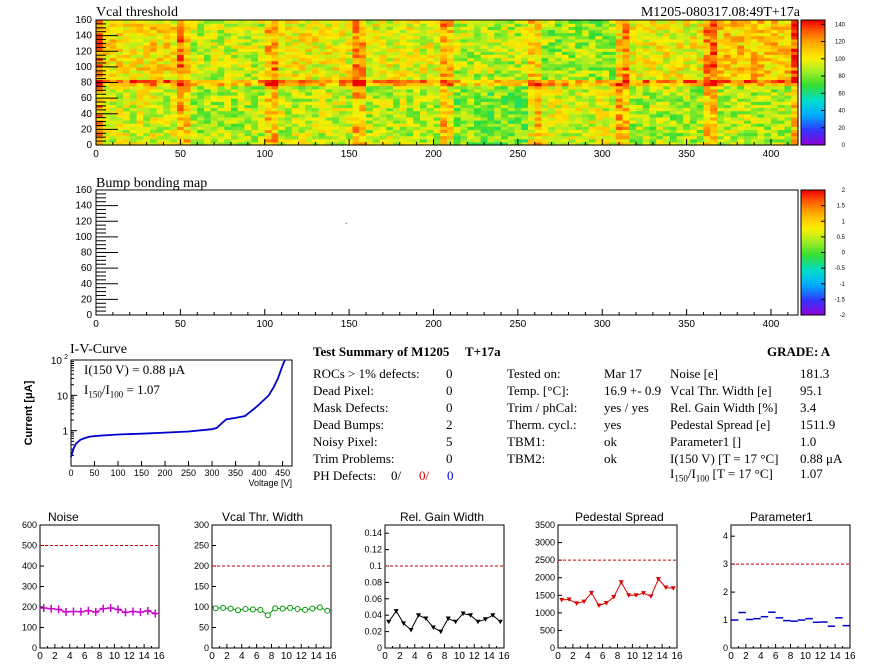 Image resolution: width=896 pixels, height=672 pixels. I want to click on palette-band, so click(813, 36).